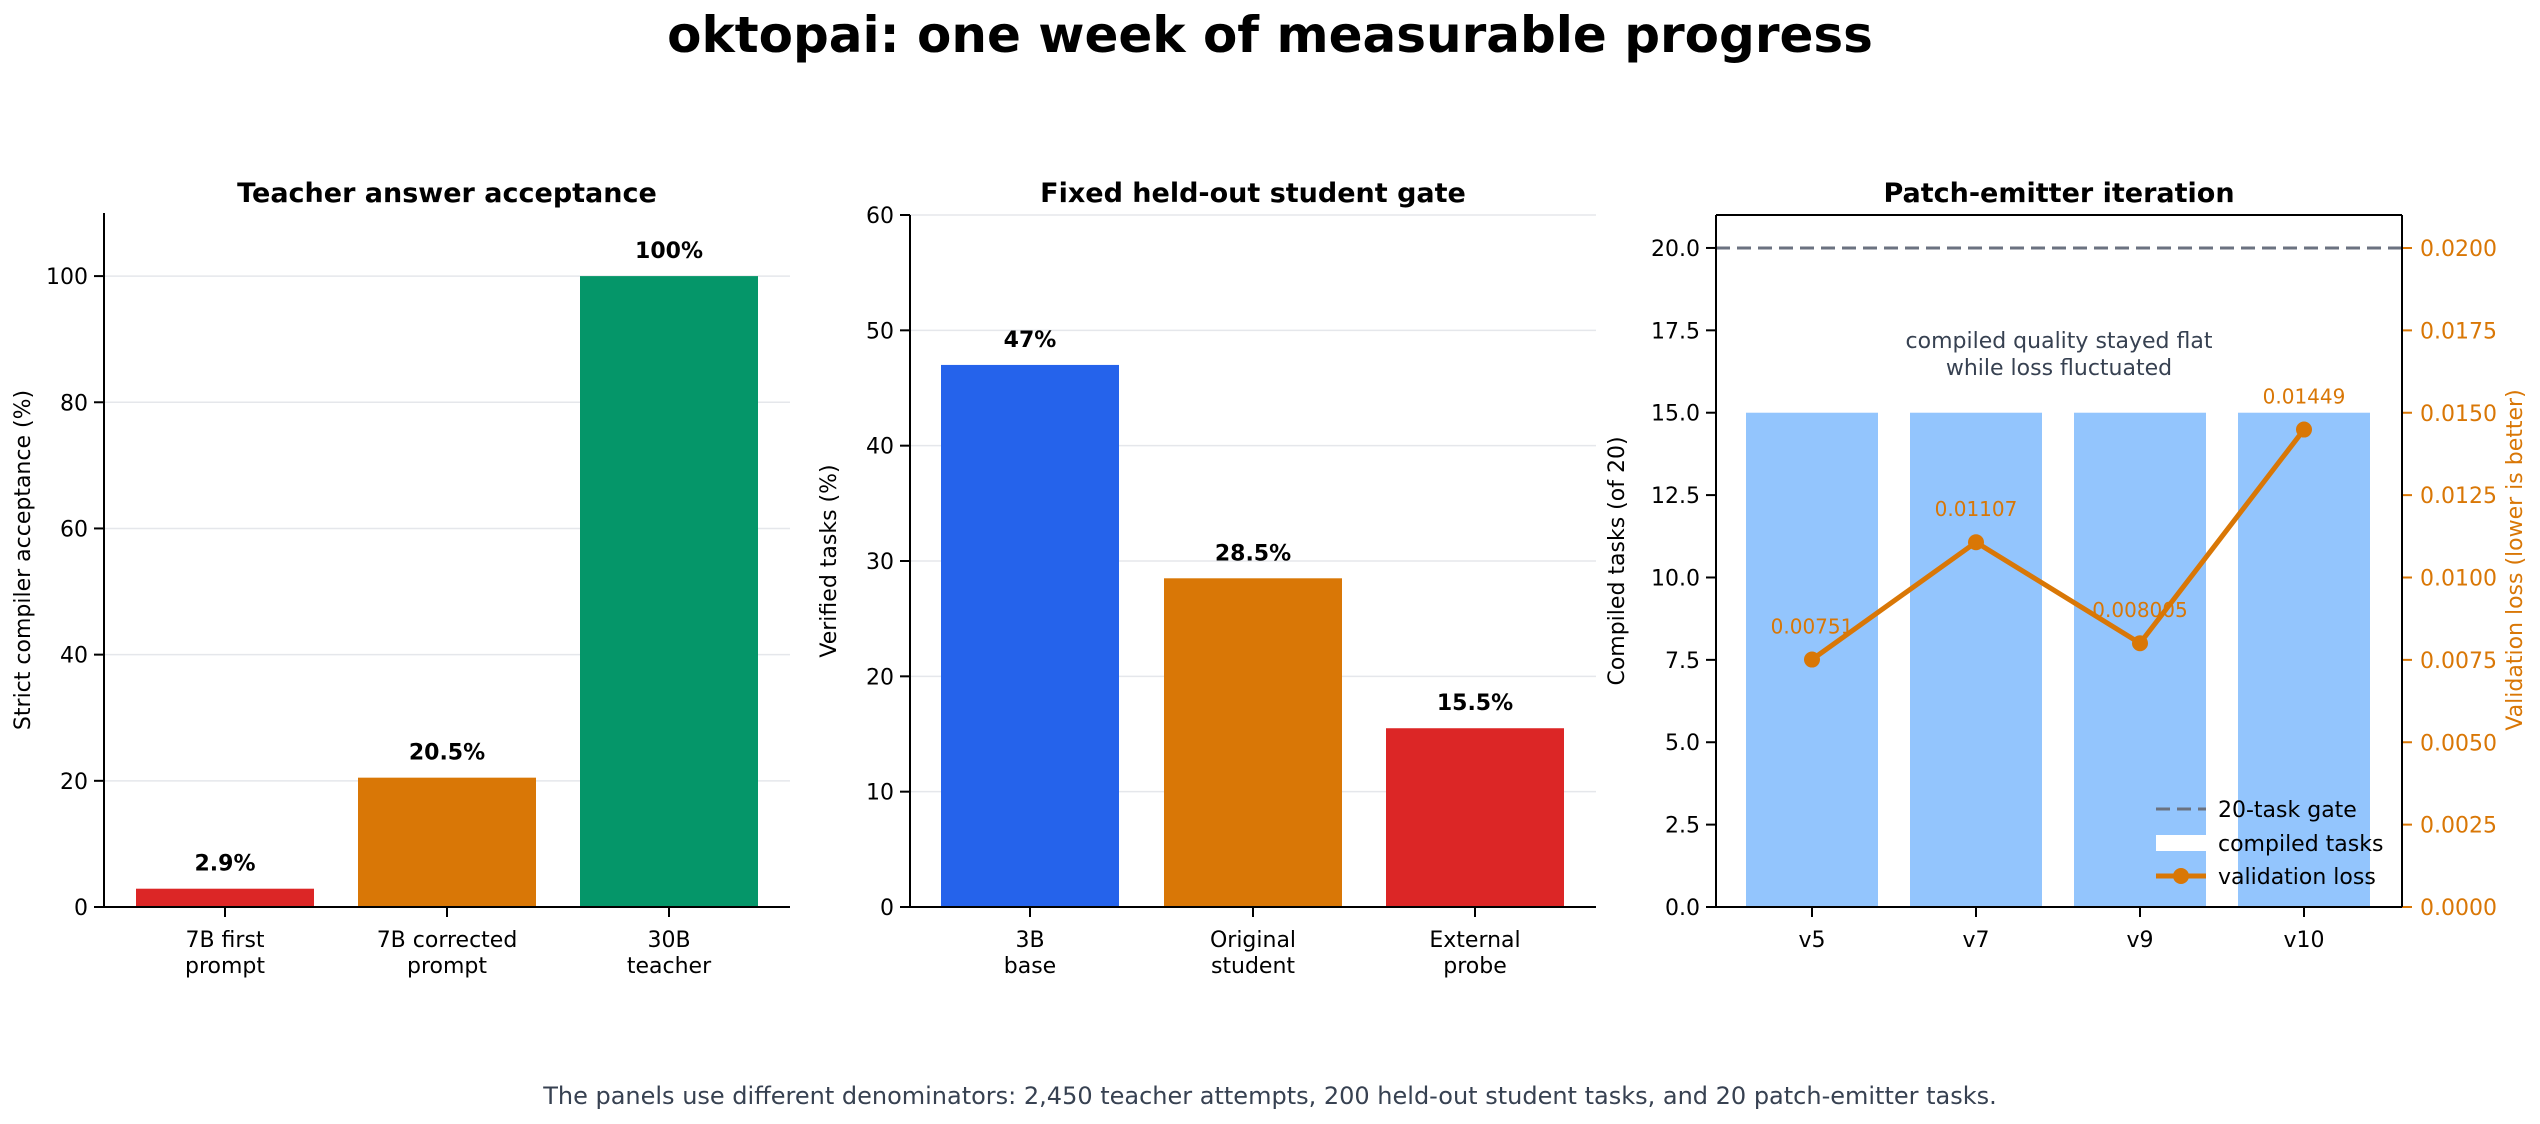 The image size is (2540, 1124). What do you see at coordinates (23, 560) in the screenshot?
I see `y-axis-label: Strict compiler acceptance (%)` at bounding box center [23, 560].